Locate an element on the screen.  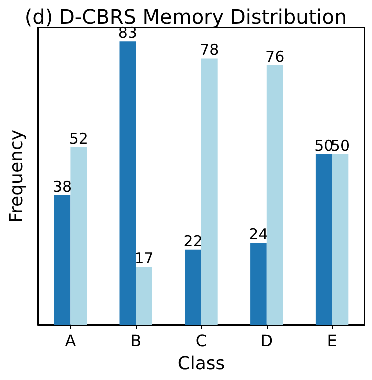
x-tick-label: D is located at coordinates (267, 341).